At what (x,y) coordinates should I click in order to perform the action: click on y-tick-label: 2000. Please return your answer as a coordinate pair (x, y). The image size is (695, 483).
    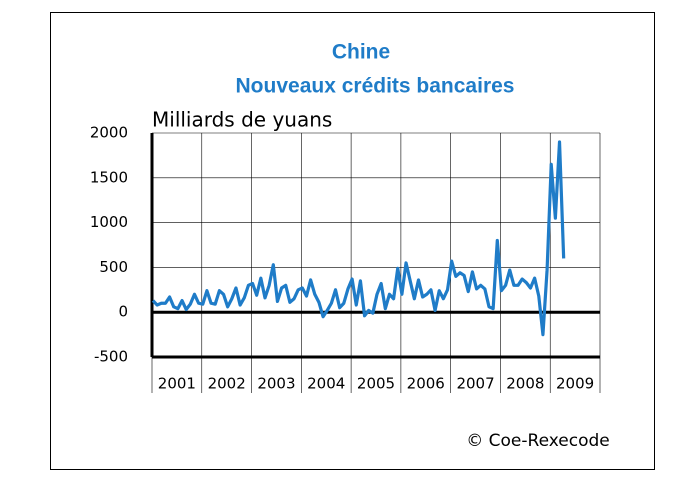
    Looking at the image, I should click on (109, 133).